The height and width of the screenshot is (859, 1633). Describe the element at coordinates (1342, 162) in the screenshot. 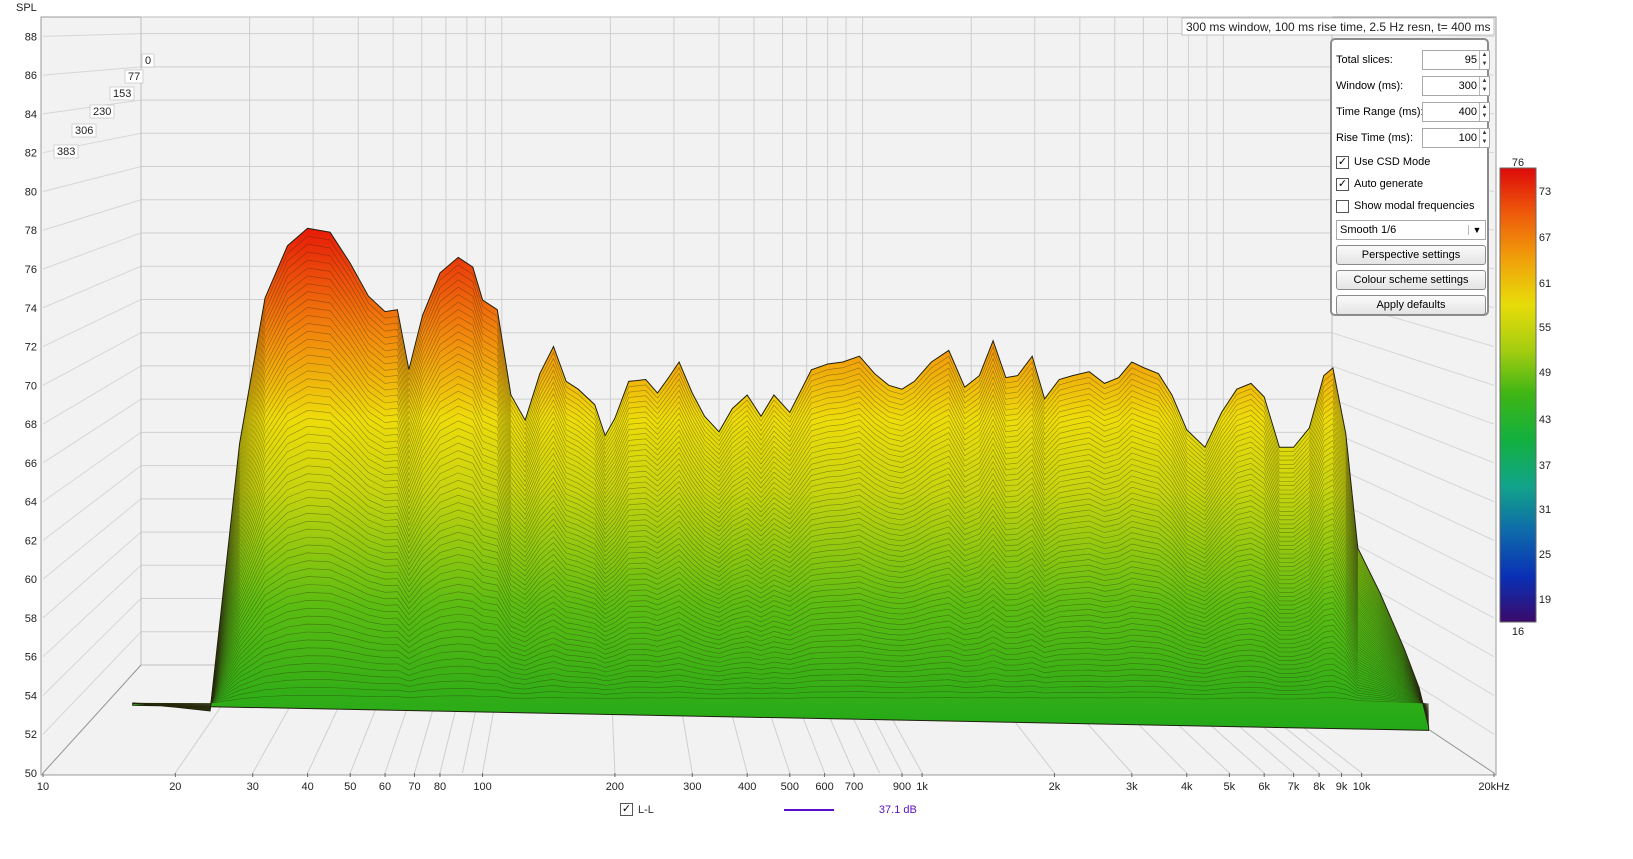

I see `use-csd-checkbox: ✓` at that location.